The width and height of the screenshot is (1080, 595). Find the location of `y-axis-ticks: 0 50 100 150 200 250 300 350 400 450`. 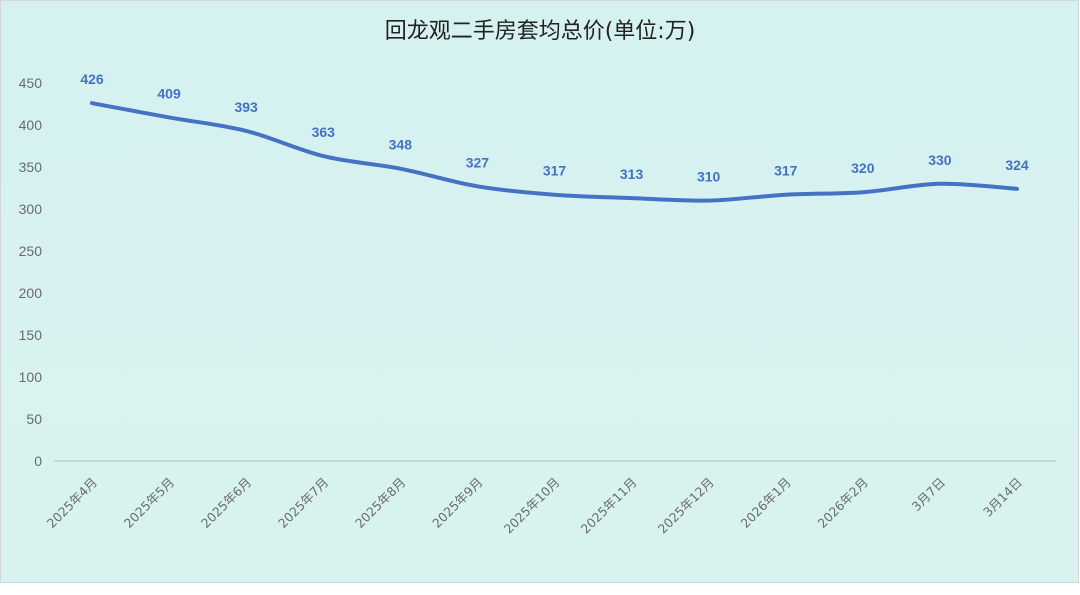

y-axis-ticks: 0 50 100 150 200 250 300 350 400 450 is located at coordinates (31, 272).